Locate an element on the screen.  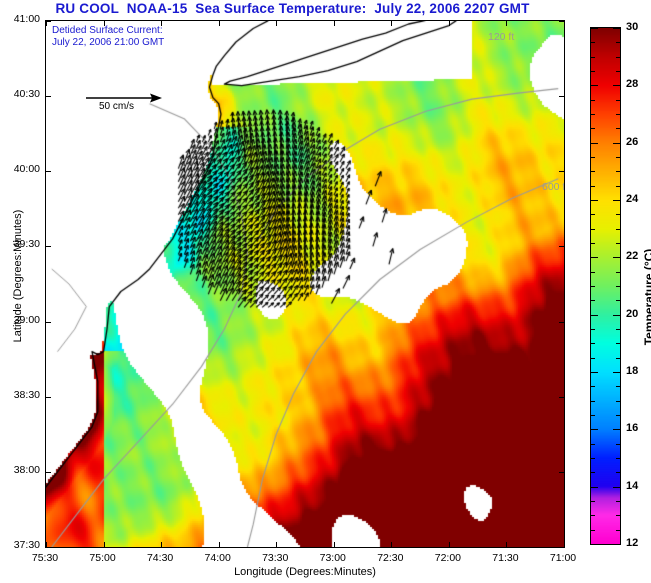
x-tick-label: 73:30 is located at coordinates (275, 558).